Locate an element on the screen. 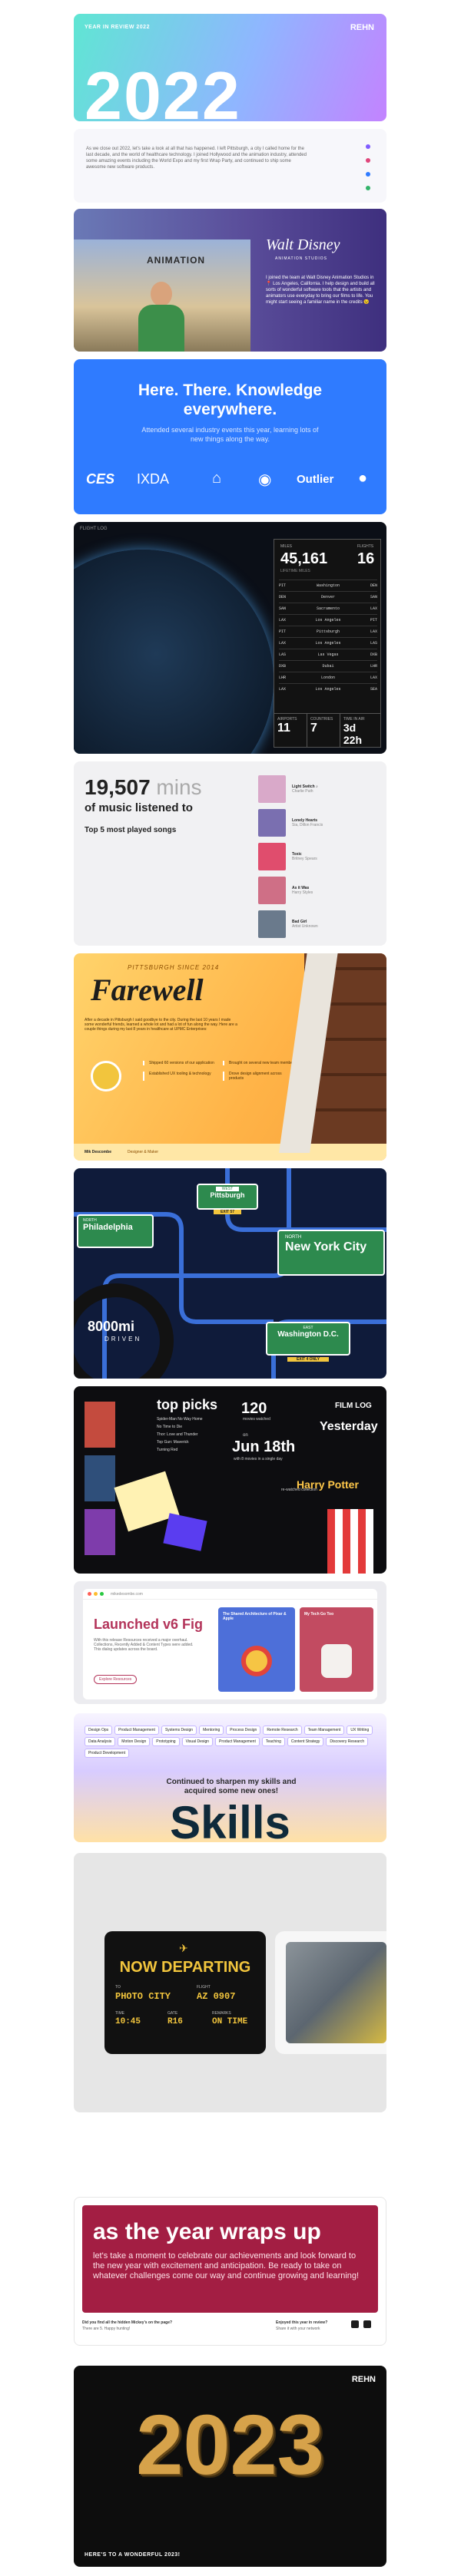 The image size is (461, 2576). stat-countries-label: COUNTRIES is located at coordinates (321, 719).